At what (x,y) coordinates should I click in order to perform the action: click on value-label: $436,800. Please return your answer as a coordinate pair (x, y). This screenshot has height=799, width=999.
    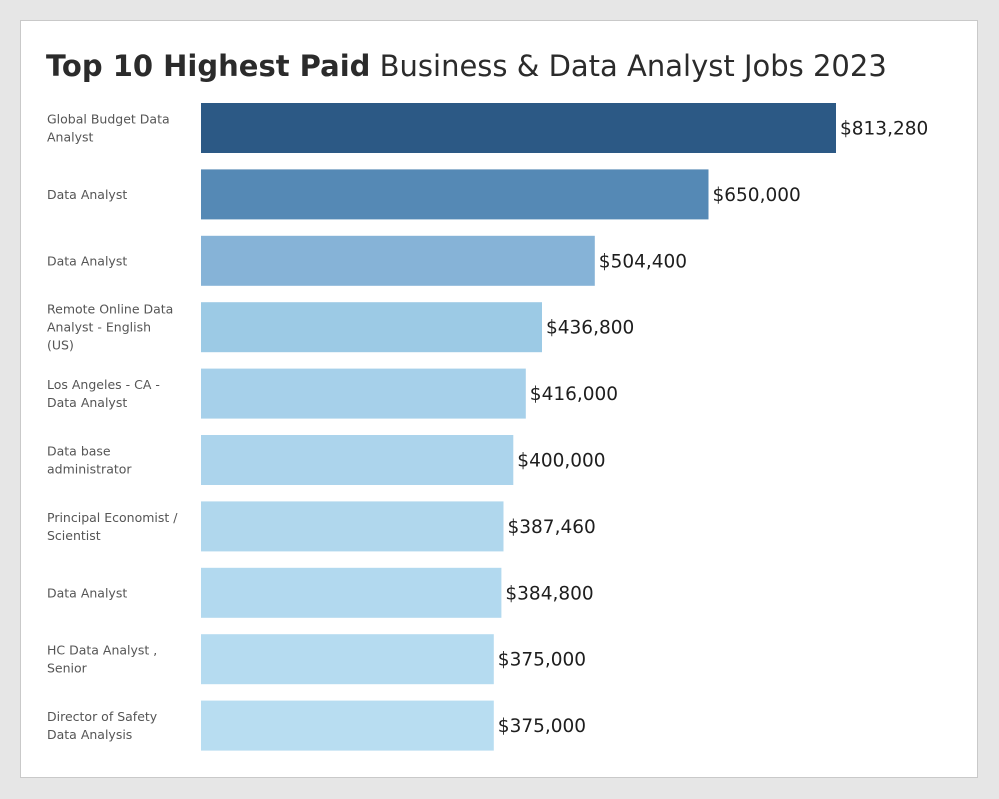
    Looking at the image, I should click on (590, 328).